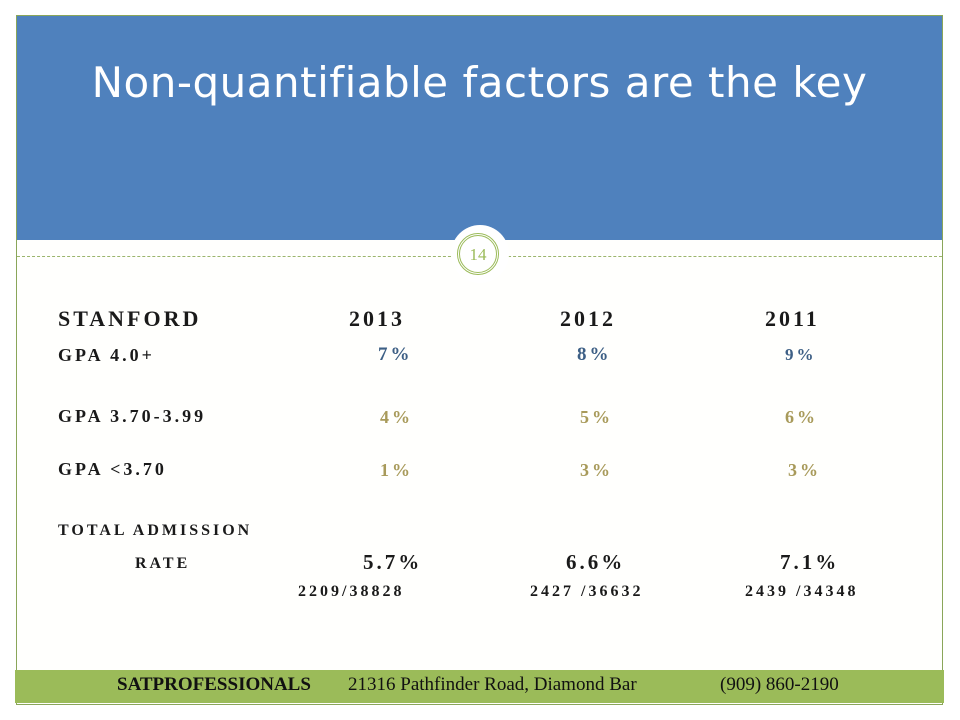  Describe the element at coordinates (132, 416) in the screenshot. I see `row-label: GPA 3.70-3.99` at that location.